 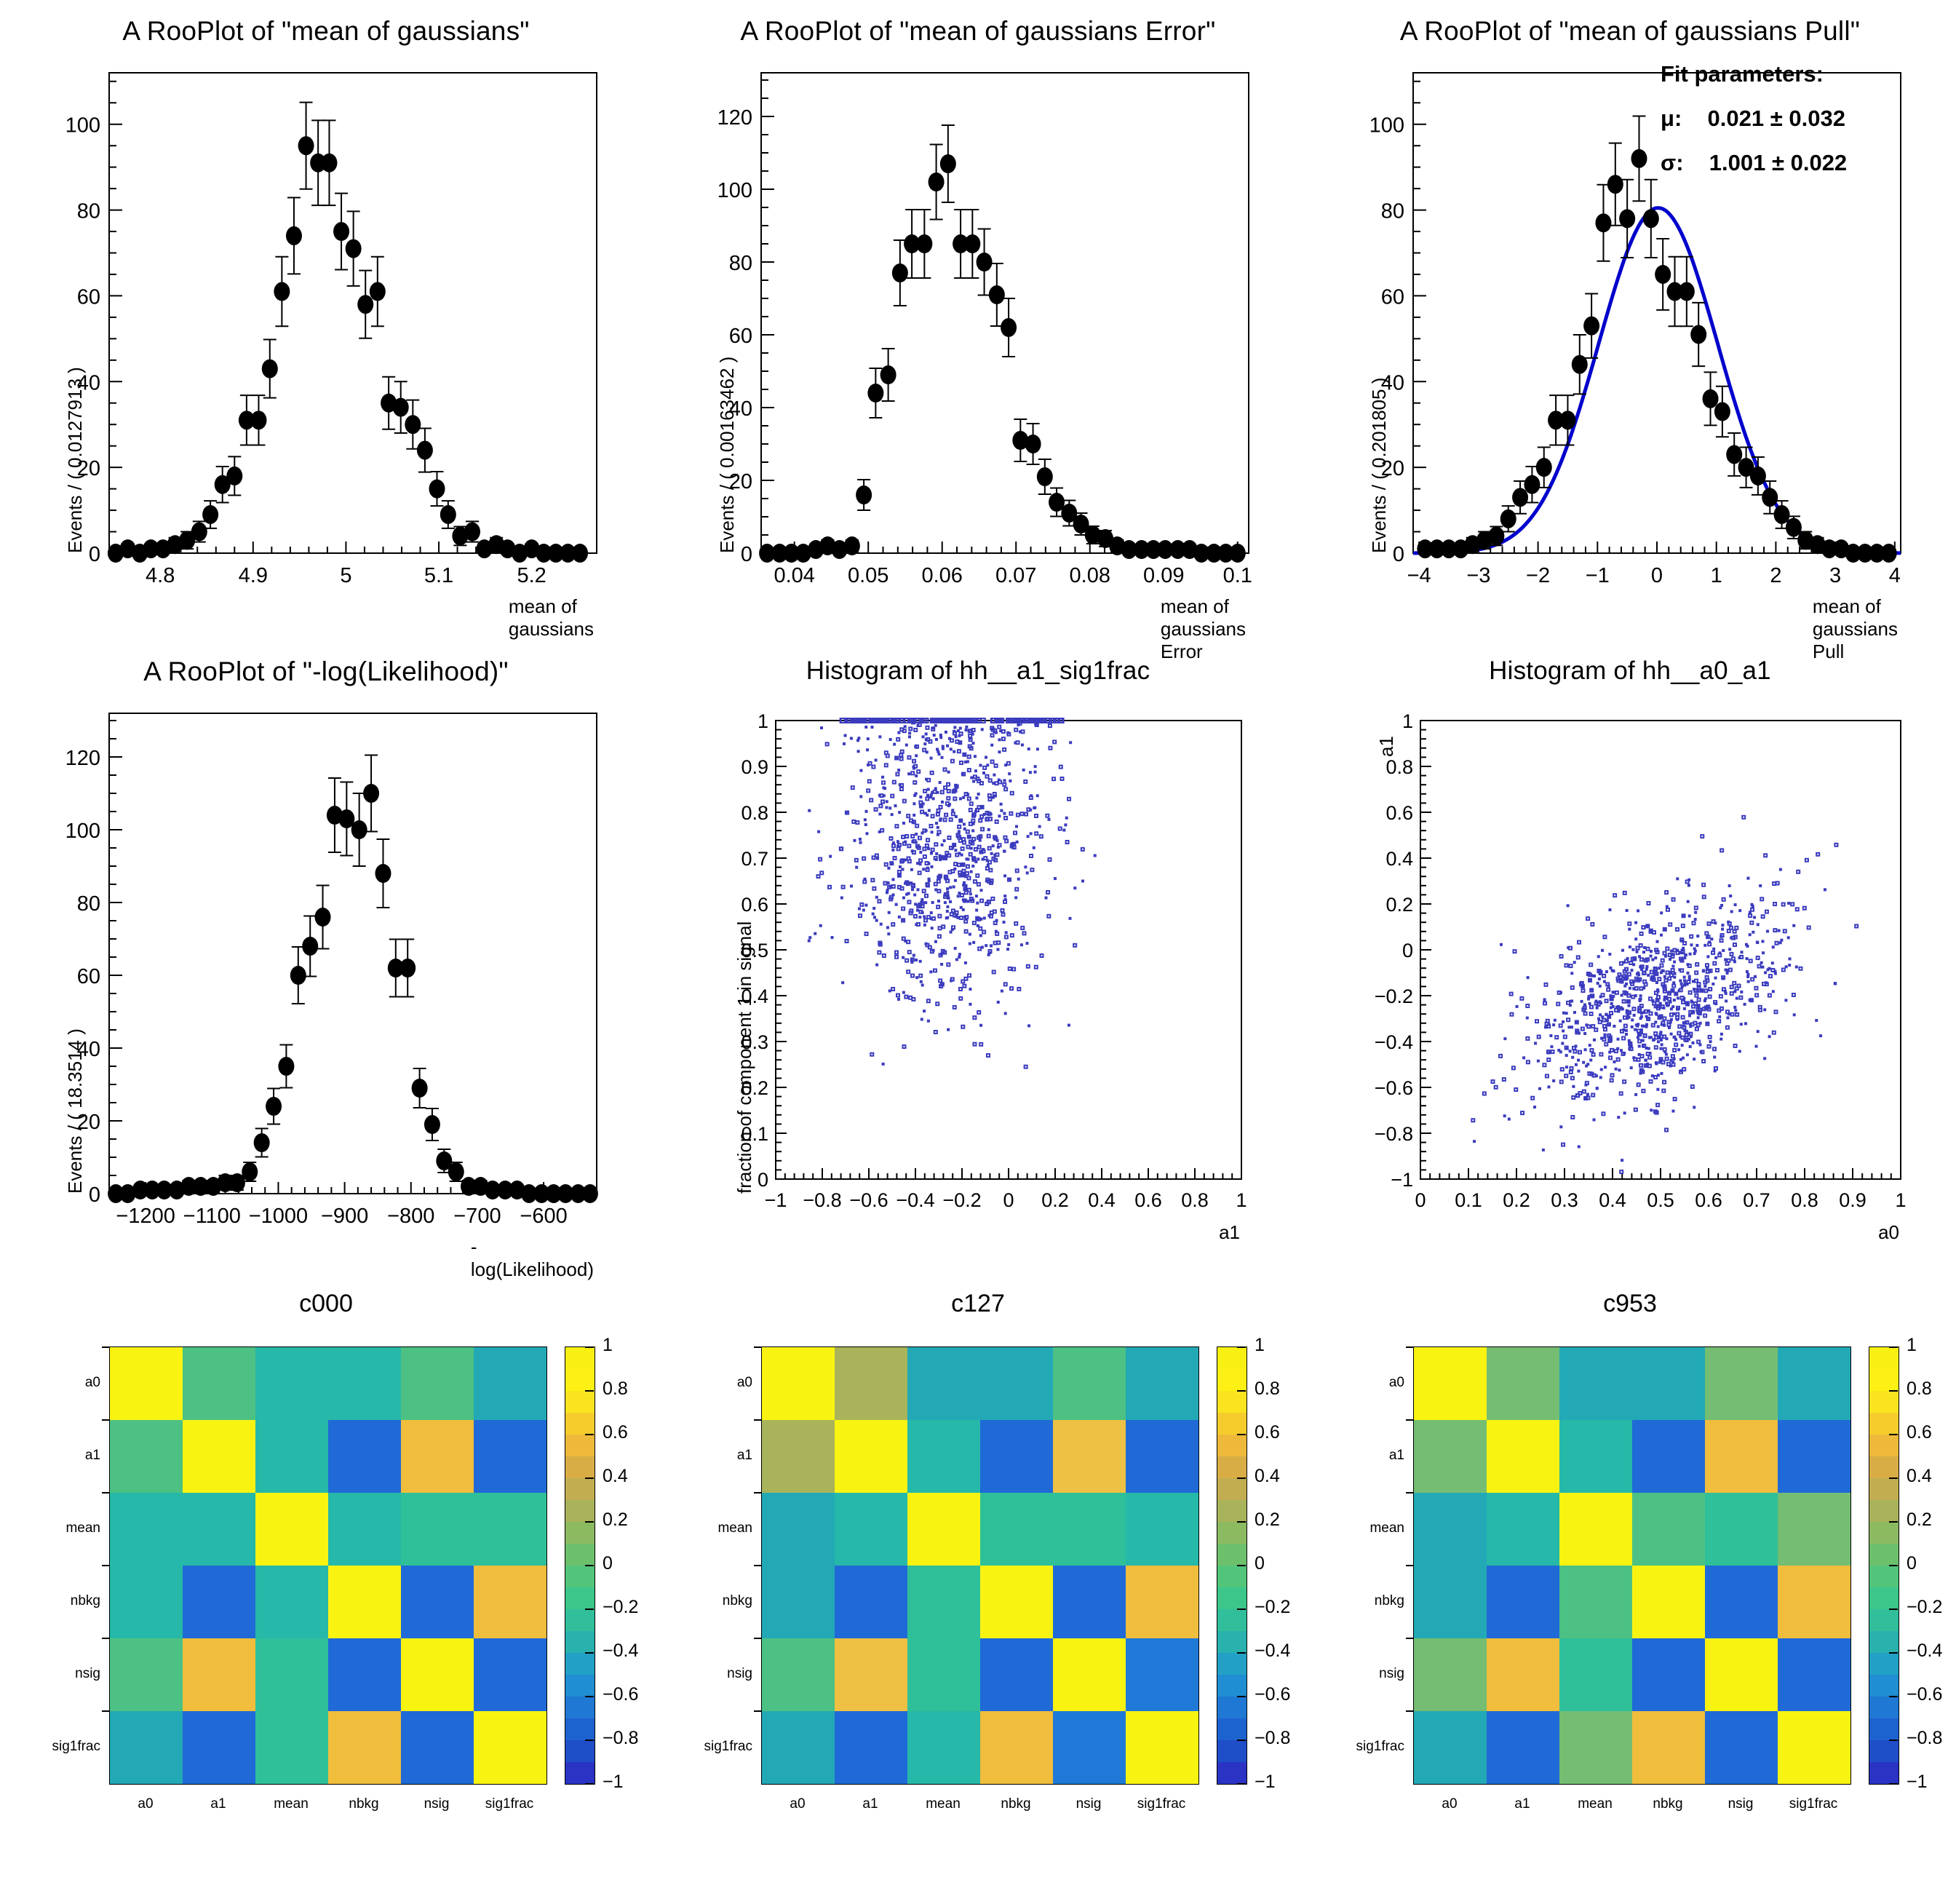 What do you see at coordinates (1102, 1200) in the screenshot?
I see `x-tick-label: 0.4` at bounding box center [1102, 1200].